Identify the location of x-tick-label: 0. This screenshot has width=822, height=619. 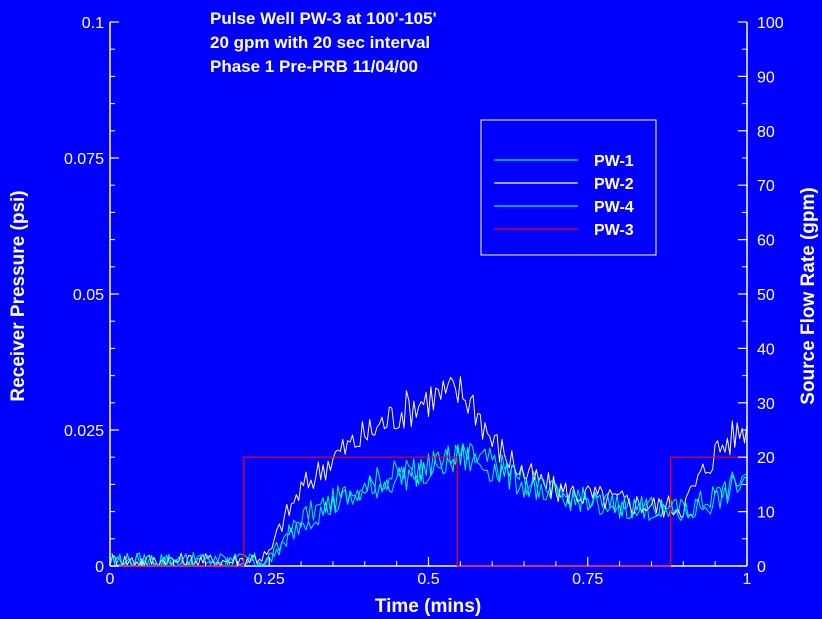
(110, 579).